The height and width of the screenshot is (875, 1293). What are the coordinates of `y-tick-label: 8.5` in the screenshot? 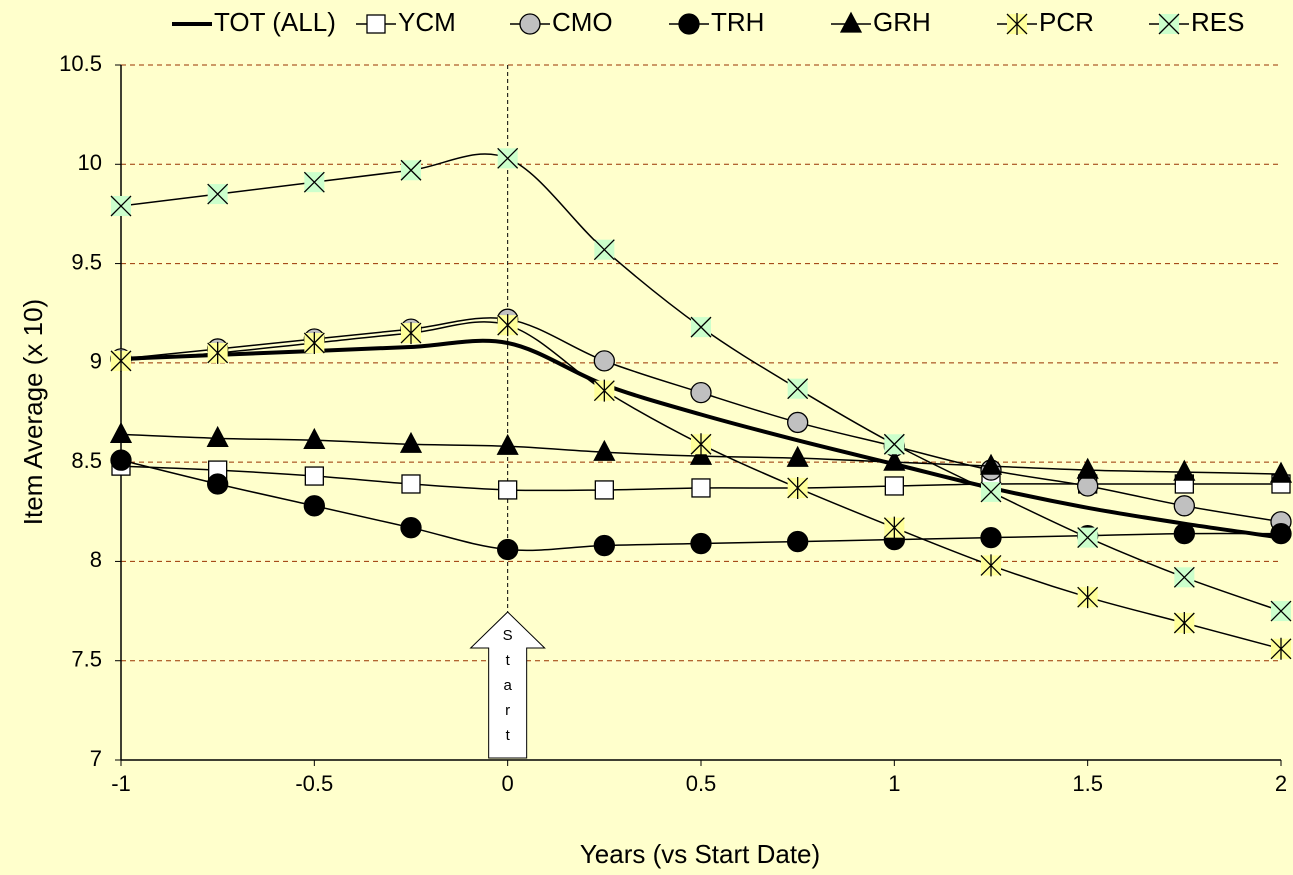 It's located at (86, 460).